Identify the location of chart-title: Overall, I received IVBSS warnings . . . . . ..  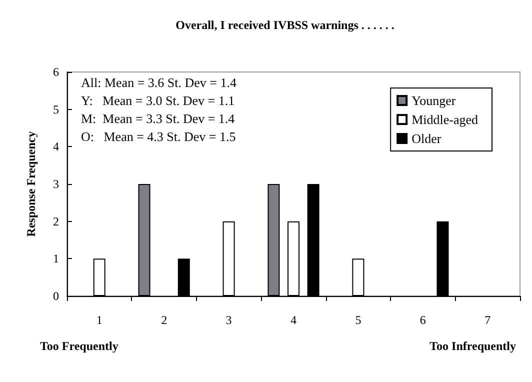
(285, 25).